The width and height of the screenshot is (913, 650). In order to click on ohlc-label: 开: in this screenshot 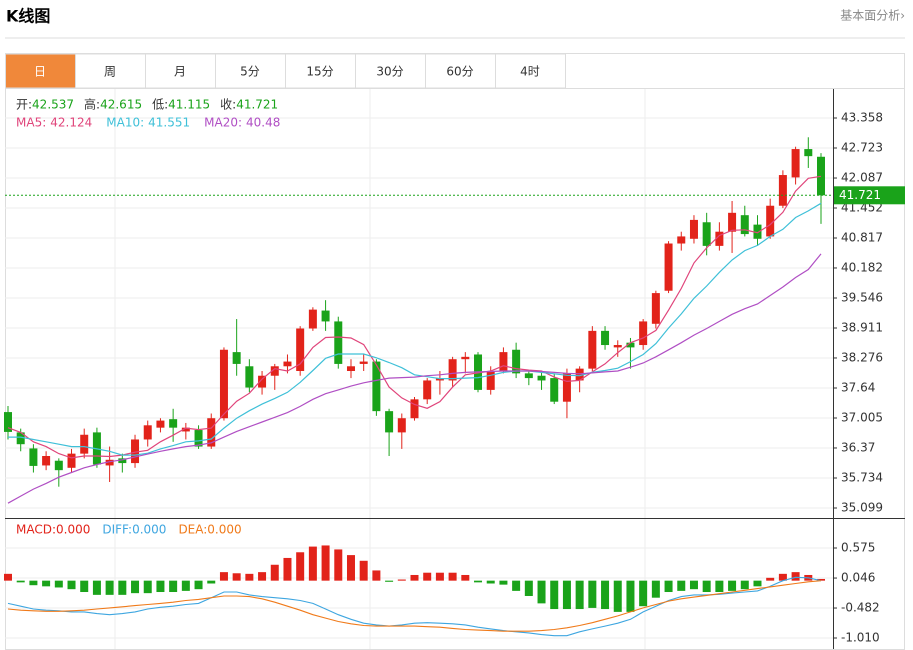, I will do `click(24, 105)`.